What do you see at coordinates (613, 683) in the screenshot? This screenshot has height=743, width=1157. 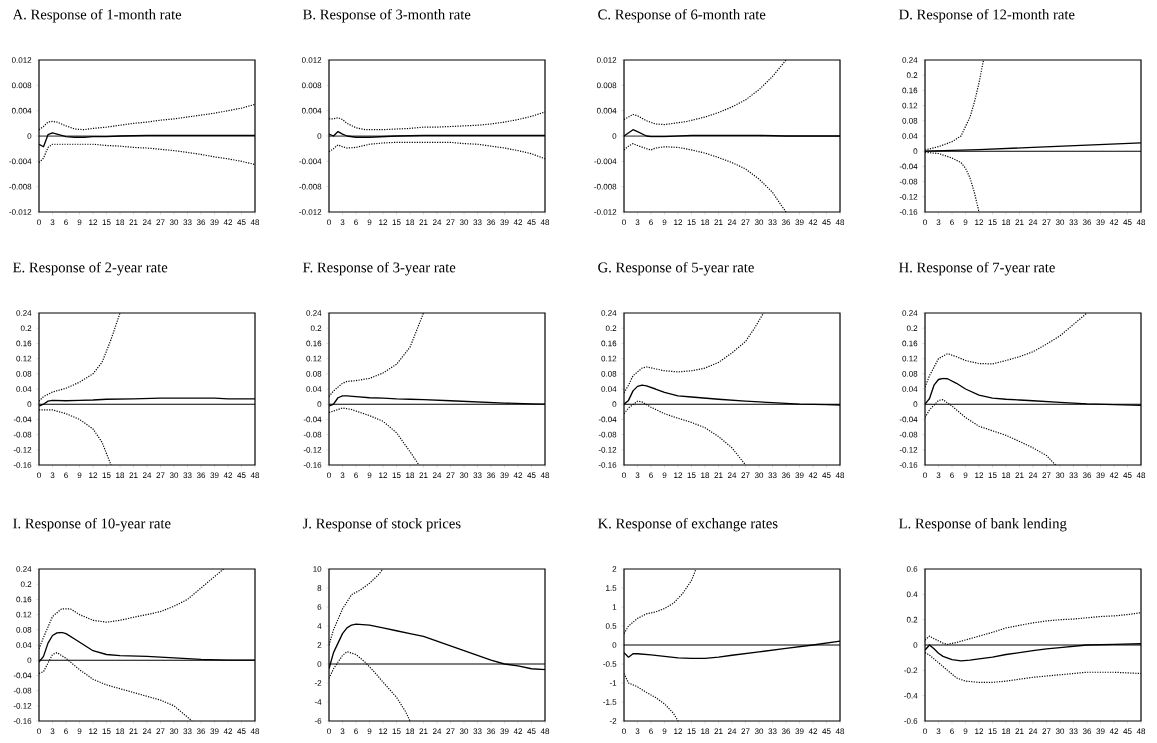 I see `y-tick-label: -1` at bounding box center [613, 683].